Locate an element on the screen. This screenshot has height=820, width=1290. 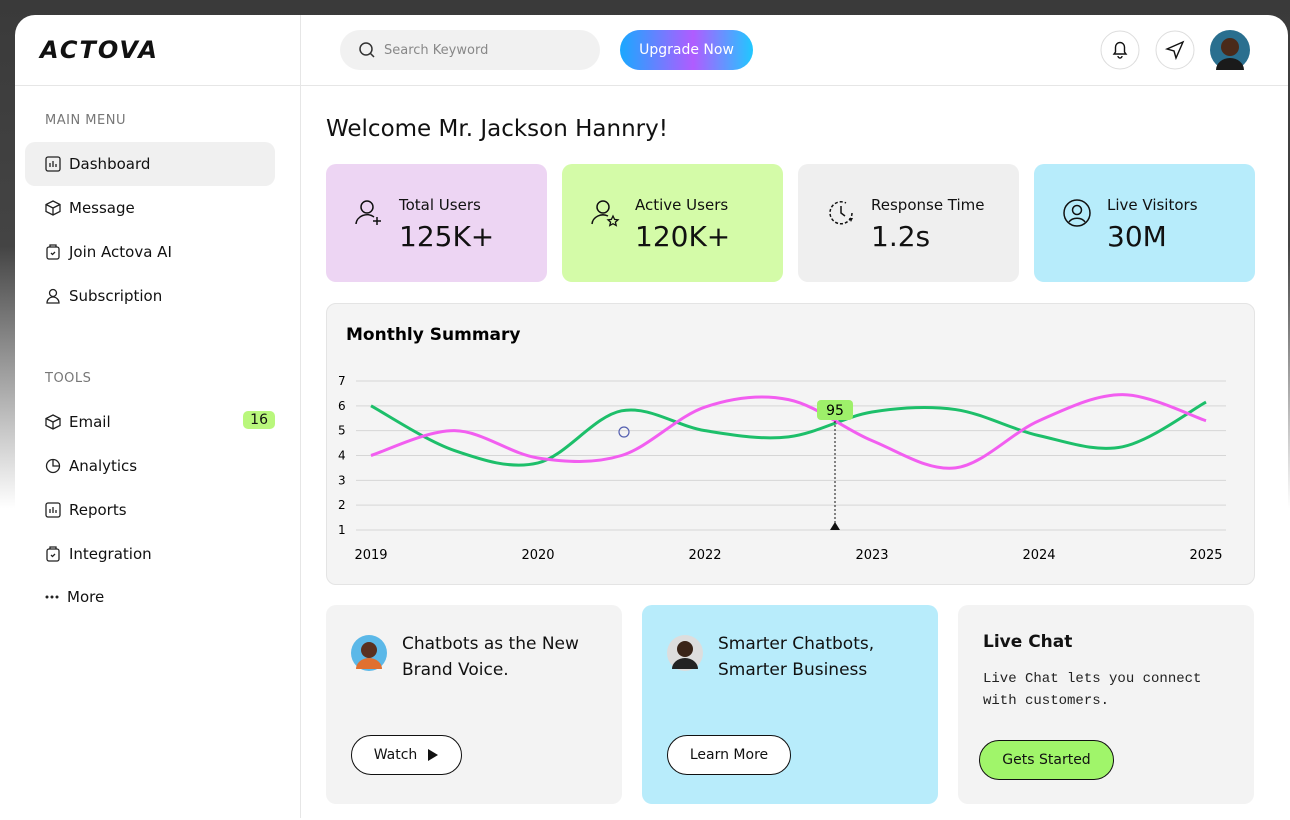
learn-more-button: Learn More is located at coordinates (729, 755).